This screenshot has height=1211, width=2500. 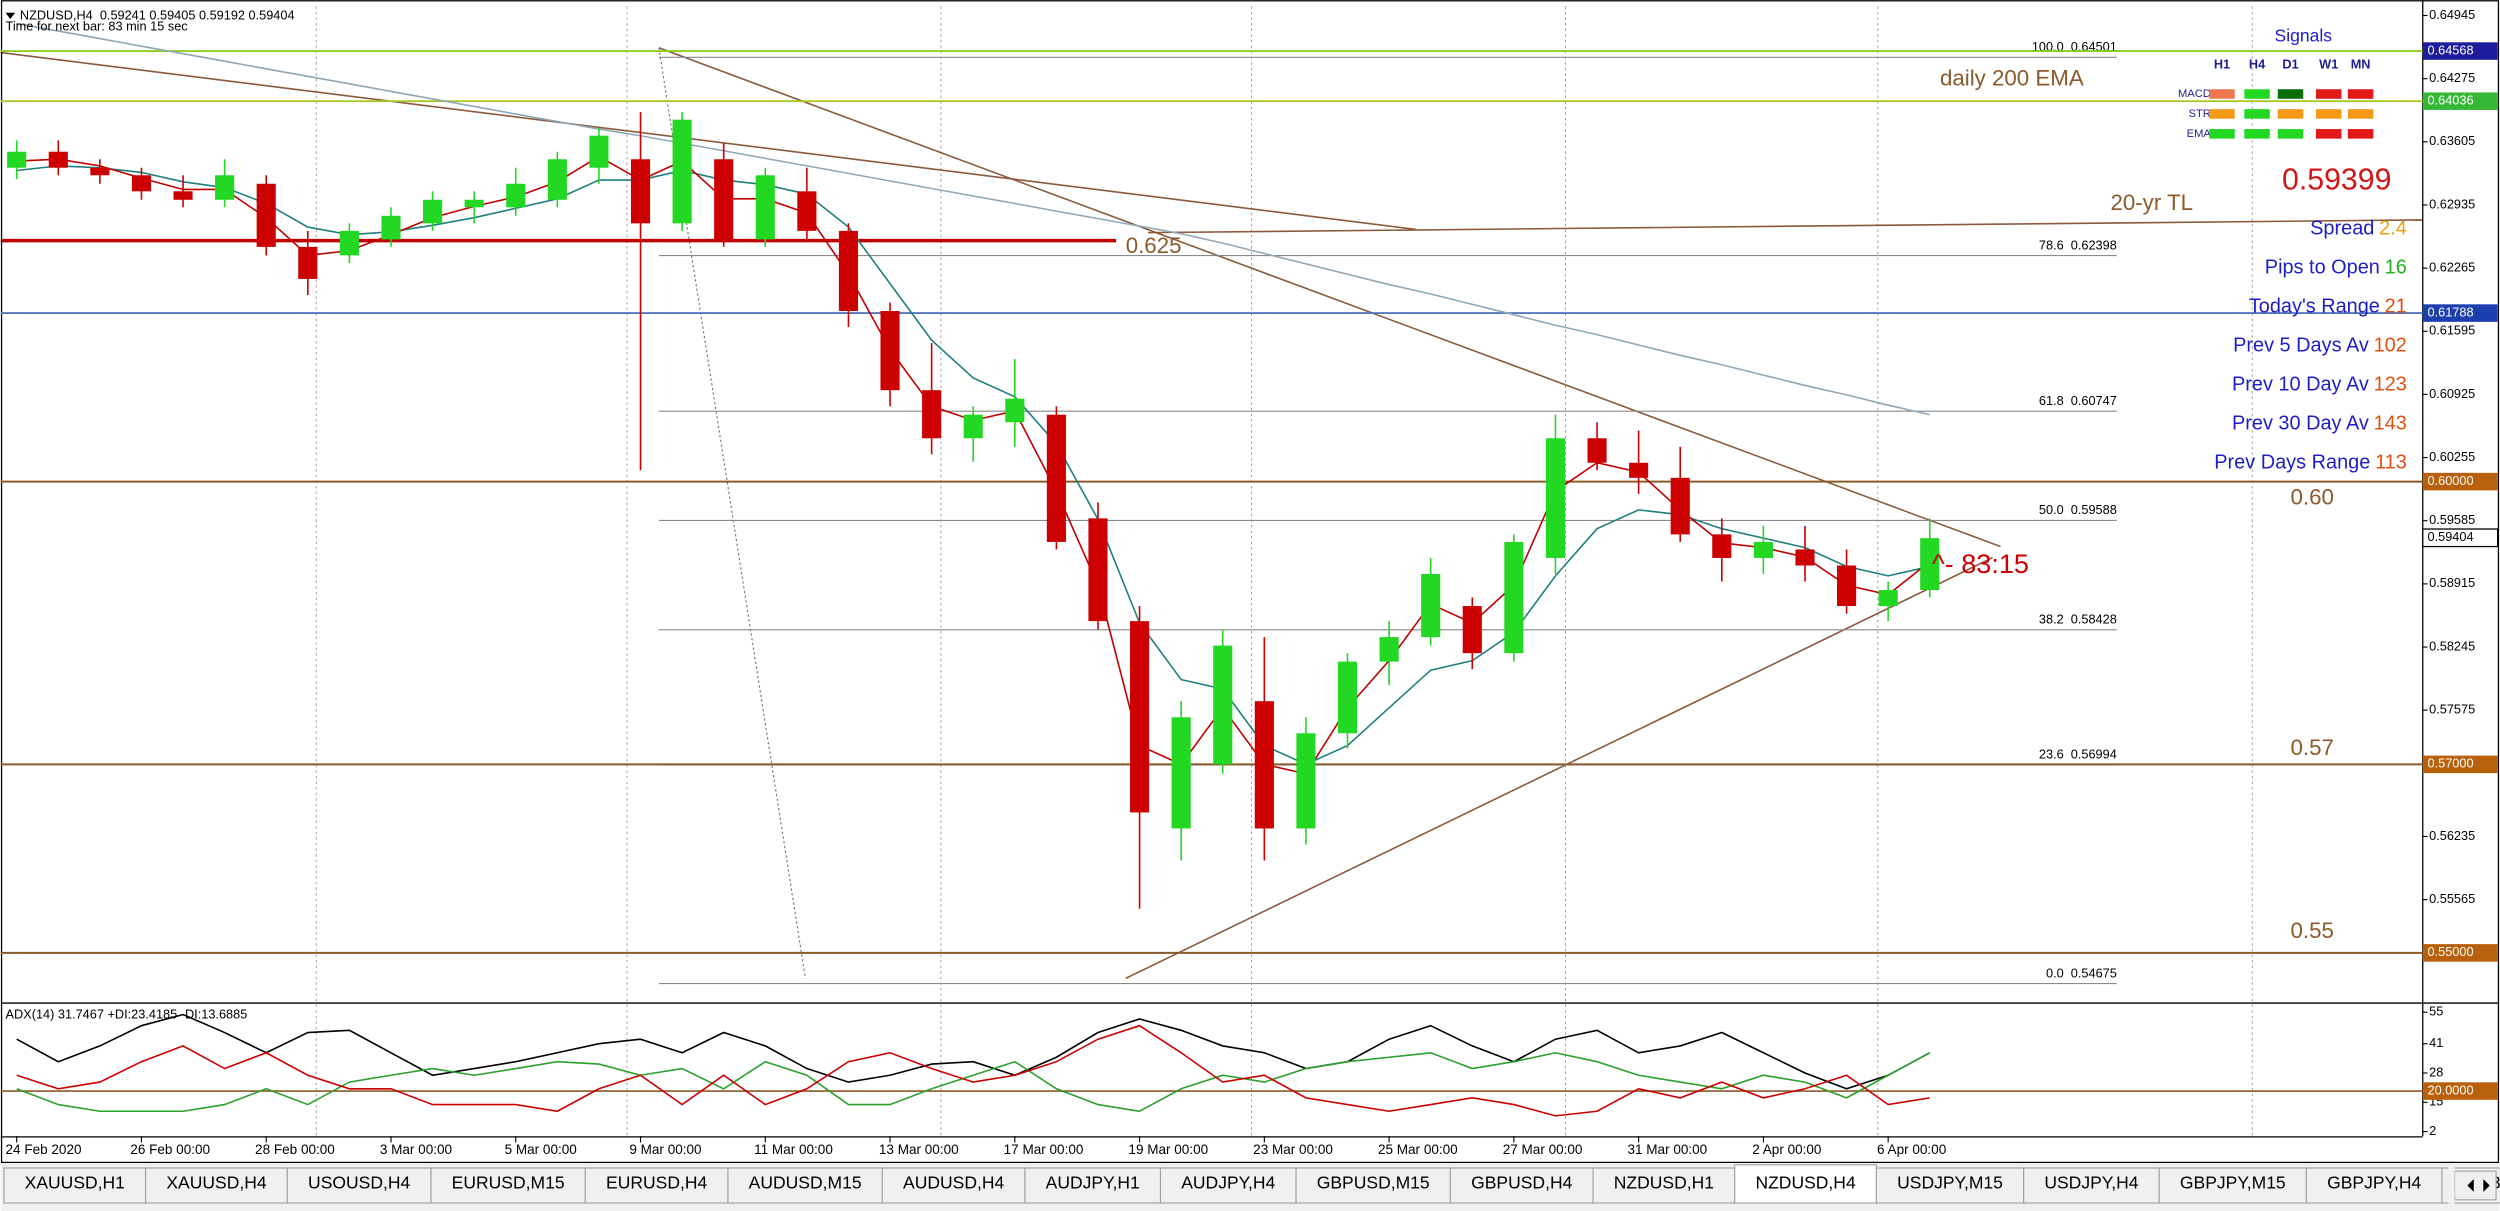 I want to click on tab: NZDUSD,H1, so click(x=1664, y=1185).